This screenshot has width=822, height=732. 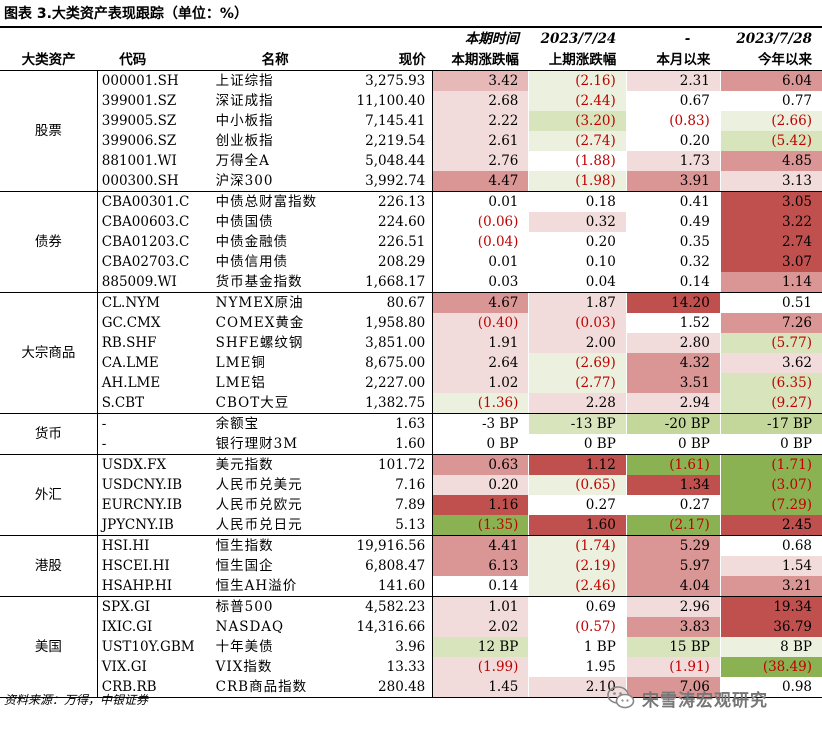 What do you see at coordinates (393, 687) in the screenshot?
I see `price-cell: 280.48` at bounding box center [393, 687].